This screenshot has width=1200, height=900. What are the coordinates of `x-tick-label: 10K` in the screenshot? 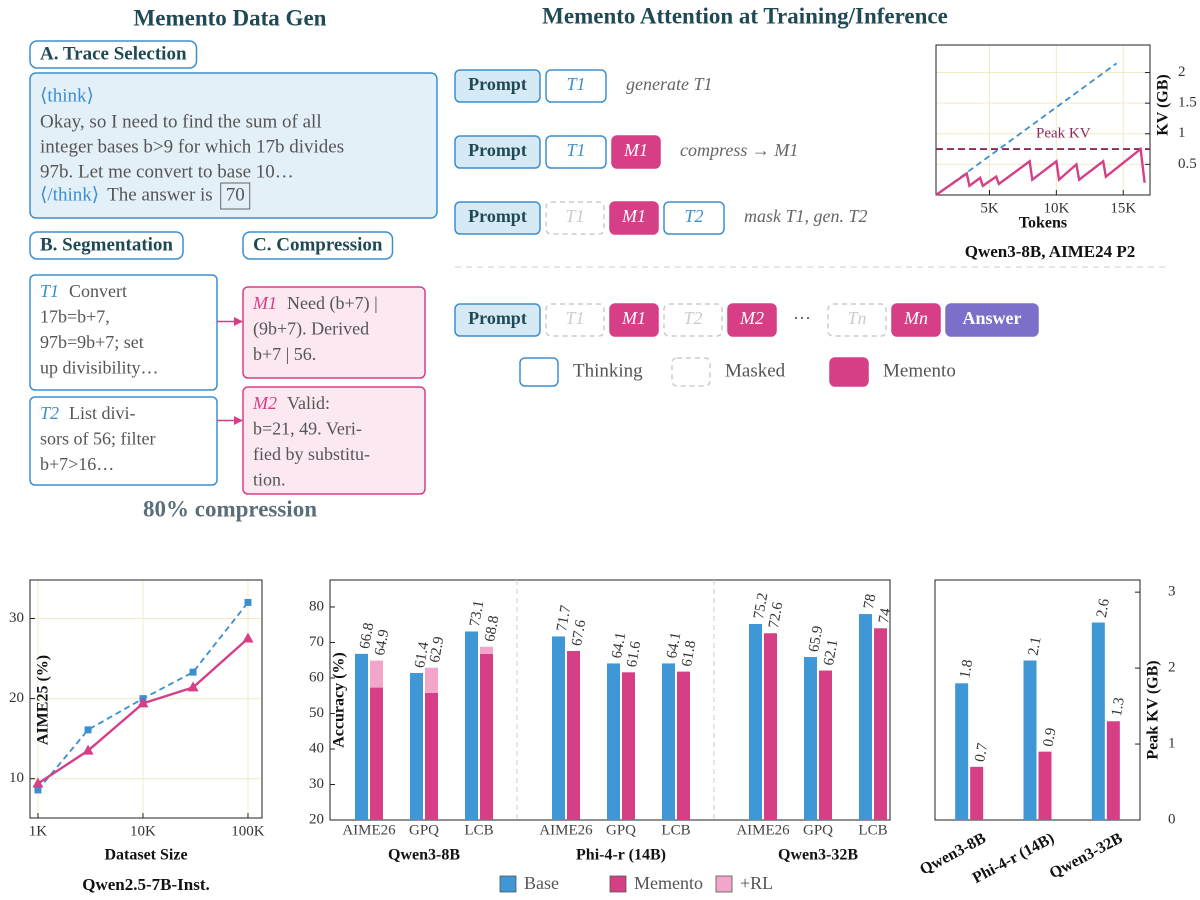 It's located at (143, 831).